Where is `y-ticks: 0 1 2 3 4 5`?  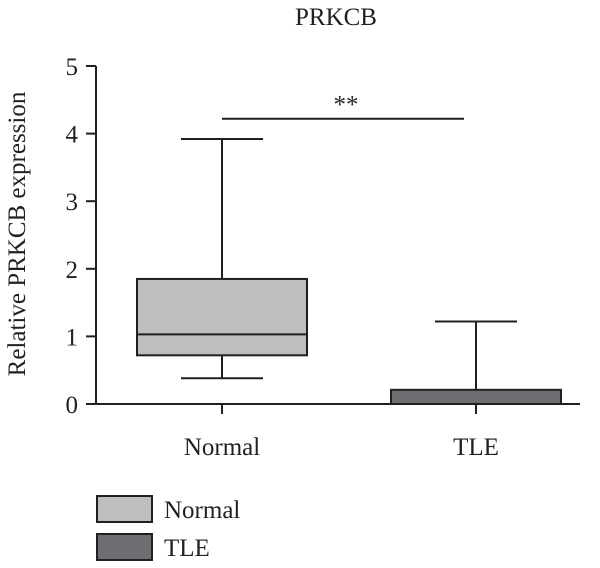 y-ticks: 0 1 2 3 4 5 is located at coordinates (81, 236).